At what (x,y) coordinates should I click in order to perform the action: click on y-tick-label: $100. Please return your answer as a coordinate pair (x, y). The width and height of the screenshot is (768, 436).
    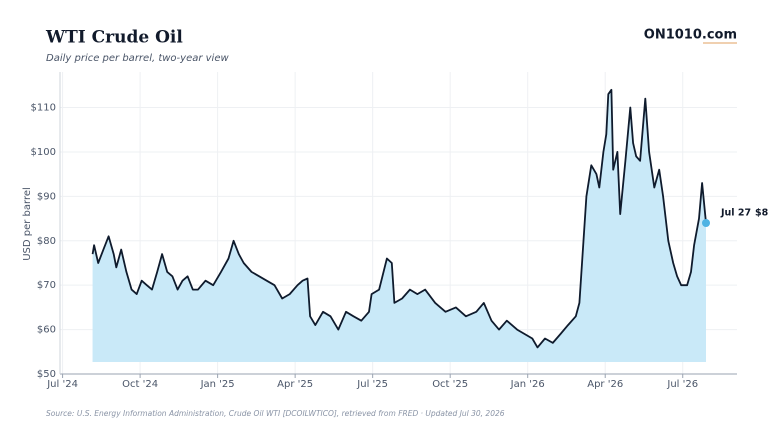
    Looking at the image, I should click on (43, 152).